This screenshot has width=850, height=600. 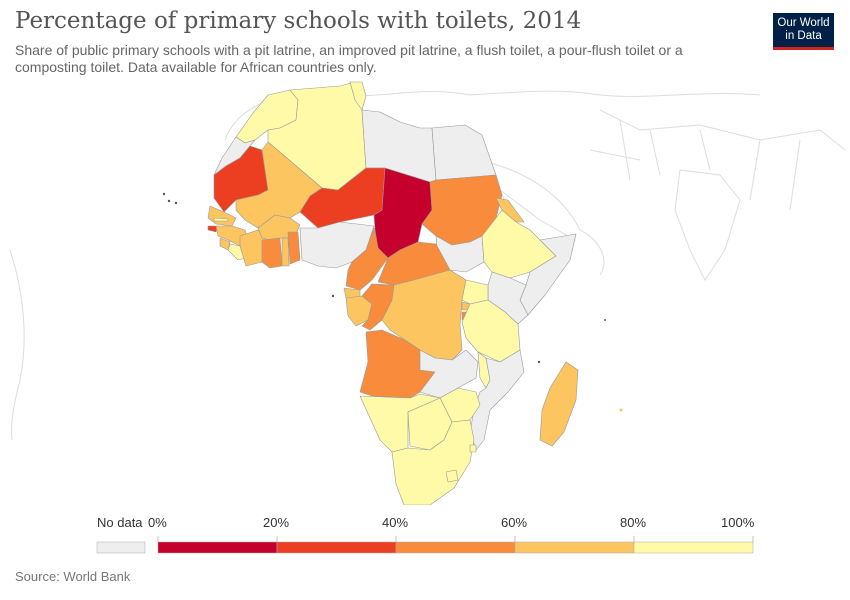 I want to click on island-comoros, so click(x=539, y=362).